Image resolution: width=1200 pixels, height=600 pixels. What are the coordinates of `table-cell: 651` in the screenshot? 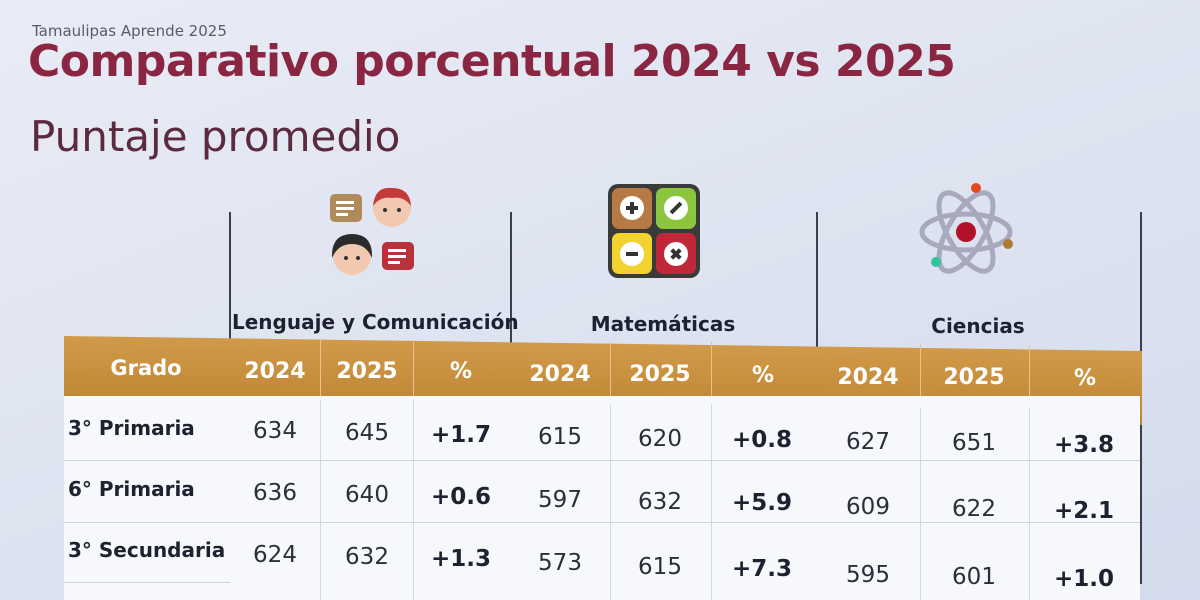 It's located at (974, 443).